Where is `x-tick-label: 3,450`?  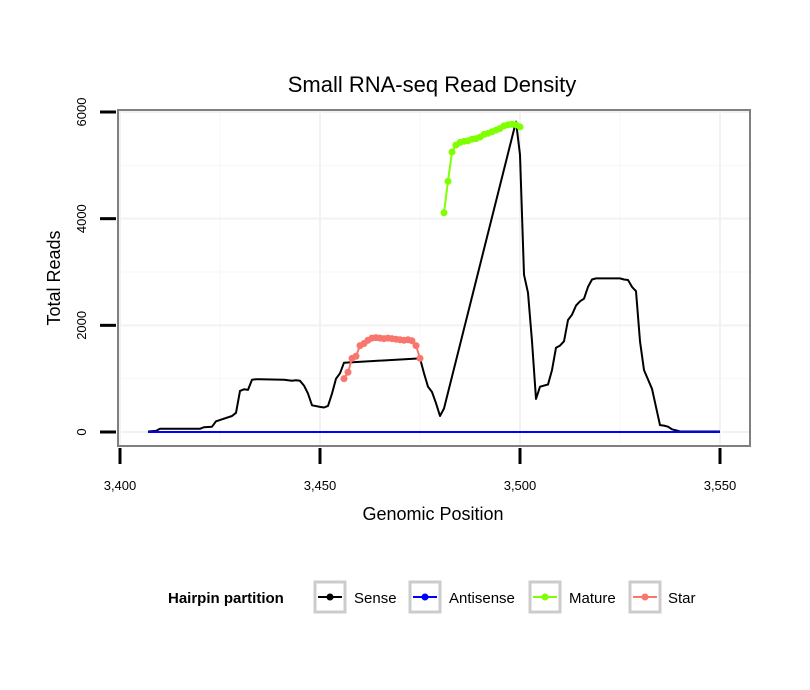 x-tick-label: 3,450 is located at coordinates (320, 485).